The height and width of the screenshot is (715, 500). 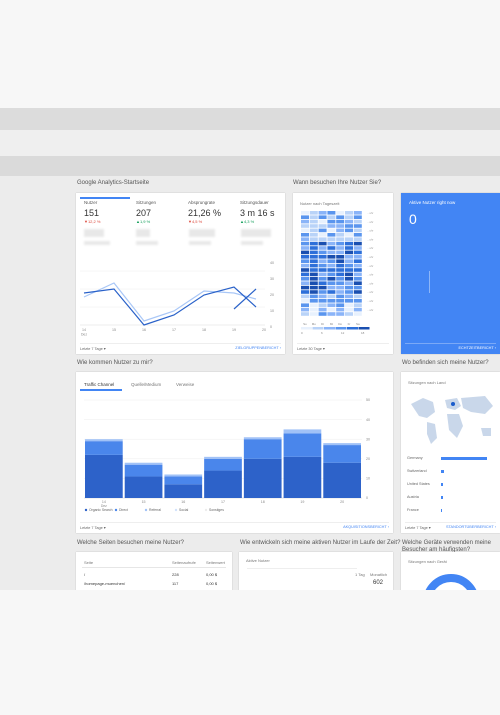 What do you see at coordinates (302, 333) in the screenshot?
I see `heatmap-legend-label: 0` at bounding box center [302, 333].